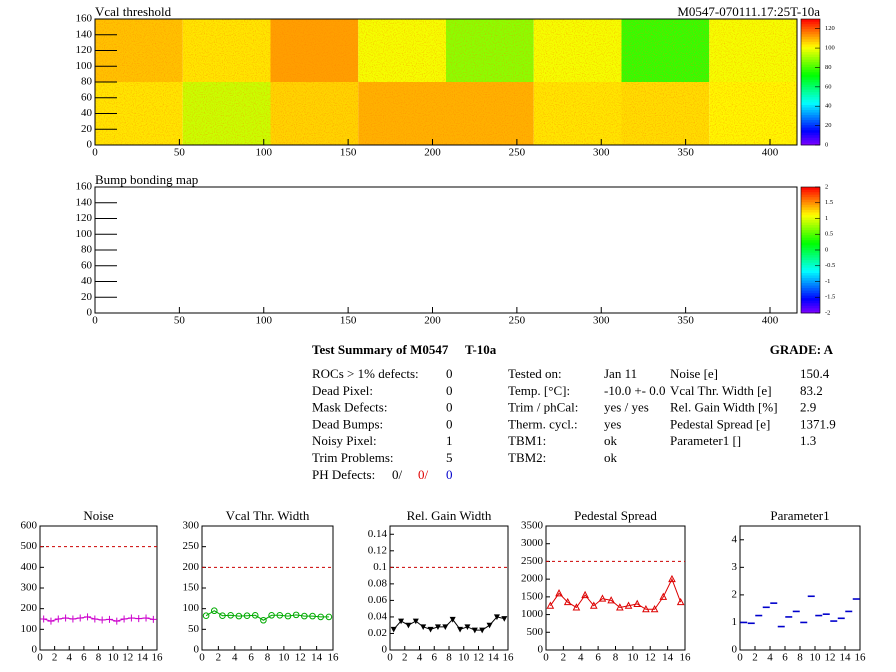 This screenshot has width=896, height=672. Describe the element at coordinates (830, 48) in the screenshot. I see `z-tick-label: 100` at that location.